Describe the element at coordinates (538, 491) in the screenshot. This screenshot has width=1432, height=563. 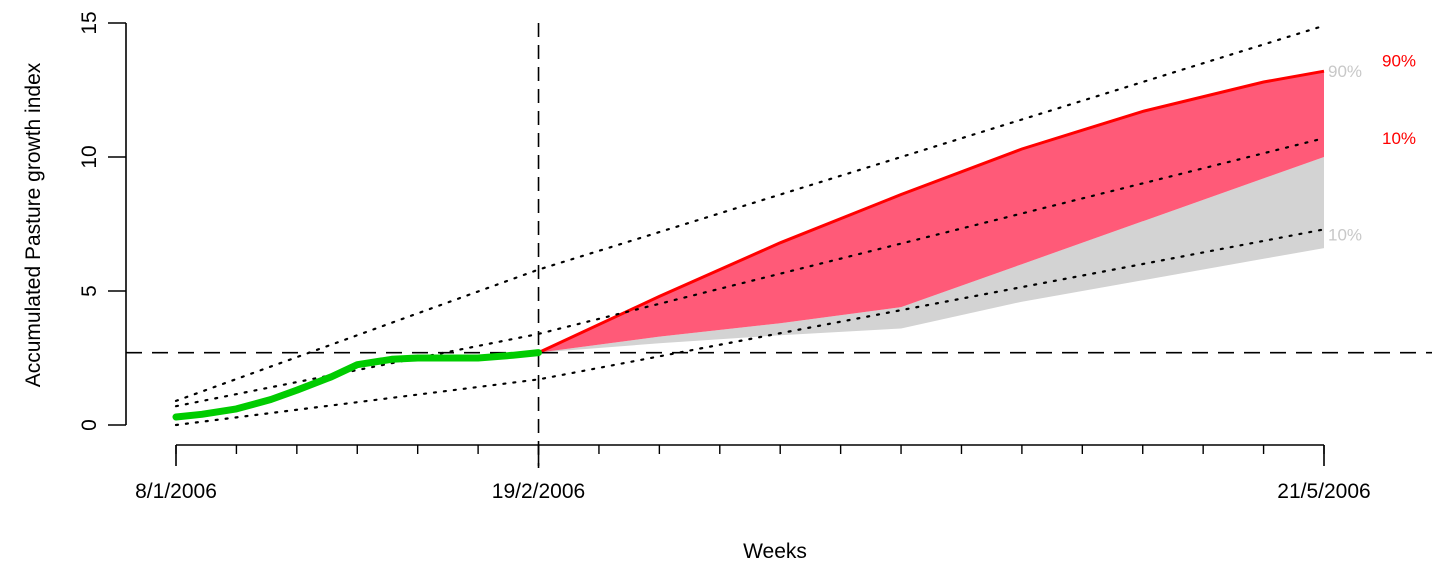
I see `x-tick-label: 19/2/2006` at that location.